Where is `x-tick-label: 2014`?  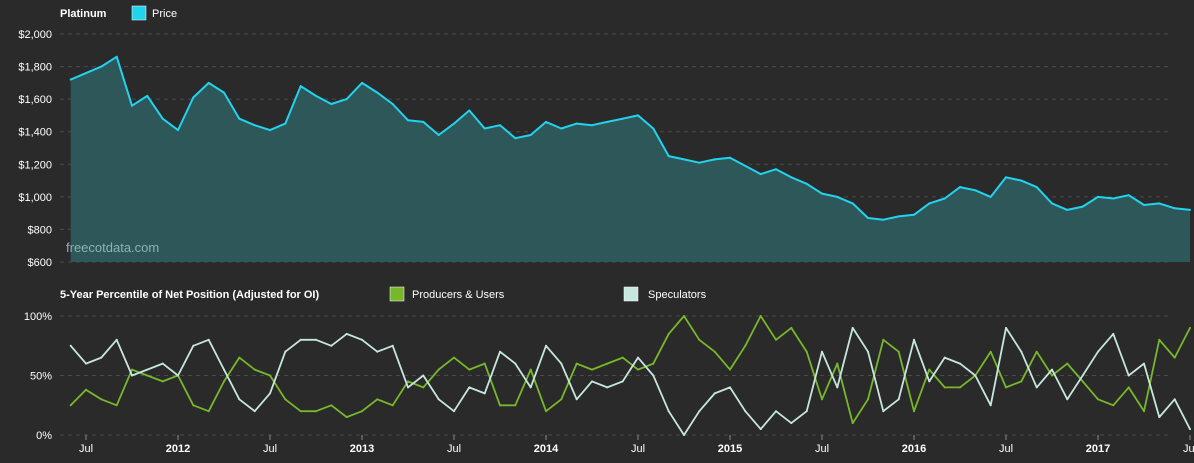
x-tick-label: 2014 is located at coordinates (546, 449).